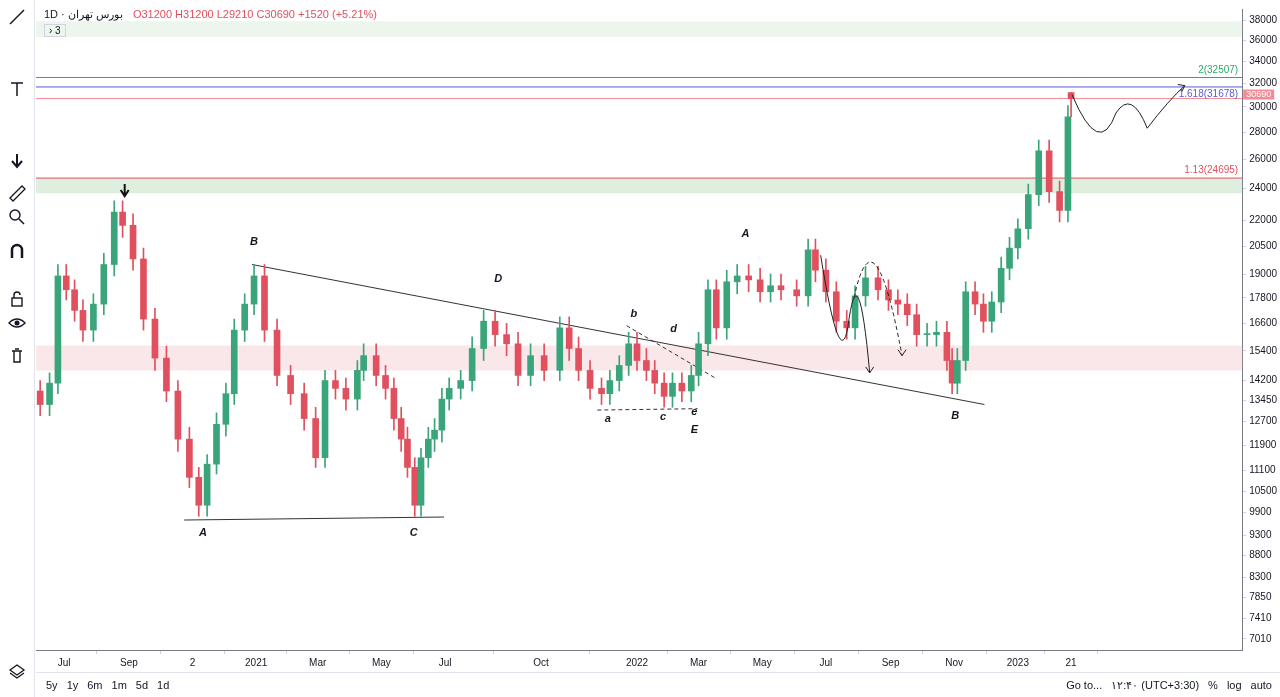 The height and width of the screenshot is (697, 1280). What do you see at coordinates (1262, 470) in the screenshot?
I see `y-tick-label: 11100` at bounding box center [1262, 470].